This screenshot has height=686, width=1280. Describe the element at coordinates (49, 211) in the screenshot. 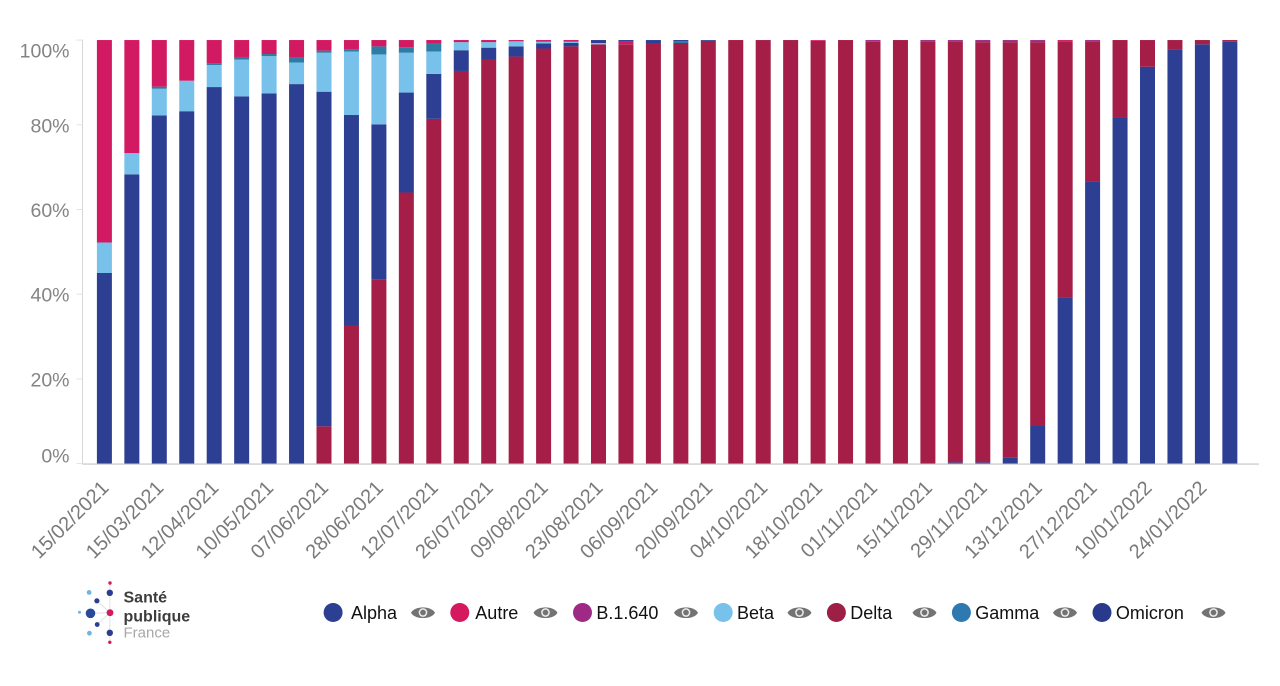

I see `svg-text: 60%` at that location.